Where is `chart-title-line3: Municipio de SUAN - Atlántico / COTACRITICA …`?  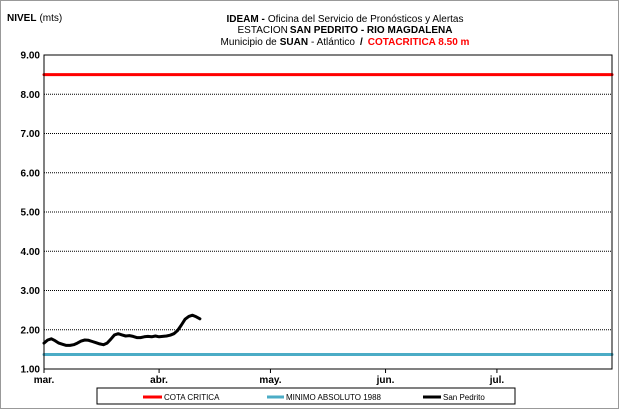
chart-title-line3: Municipio de SUAN - Atlántico / COTACRITICA … is located at coordinates (345, 42).